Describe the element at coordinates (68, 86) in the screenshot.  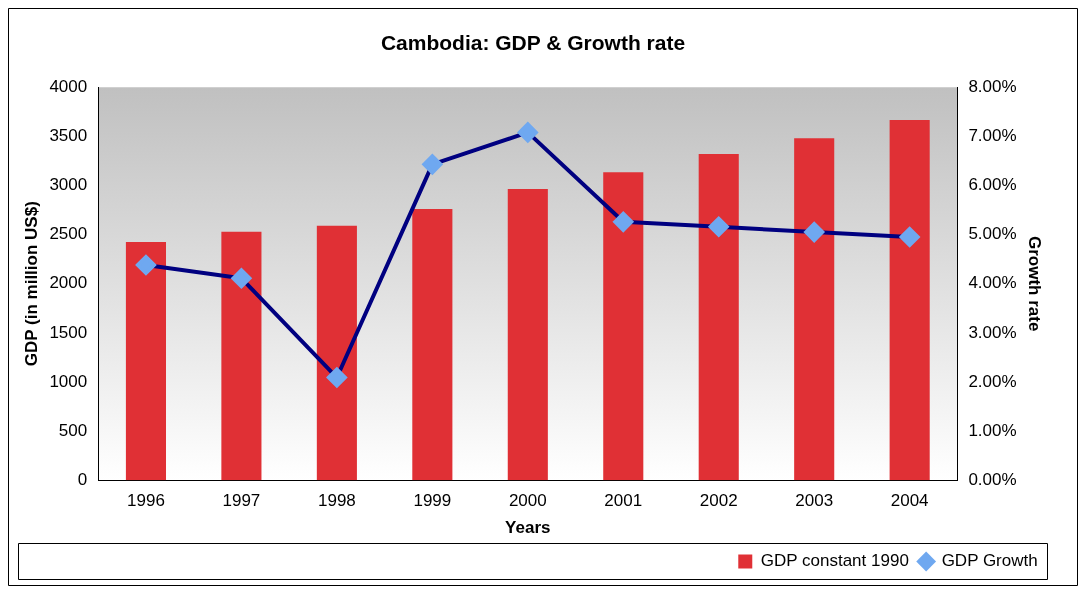
I see `y-tick-label: 4000` at that location.